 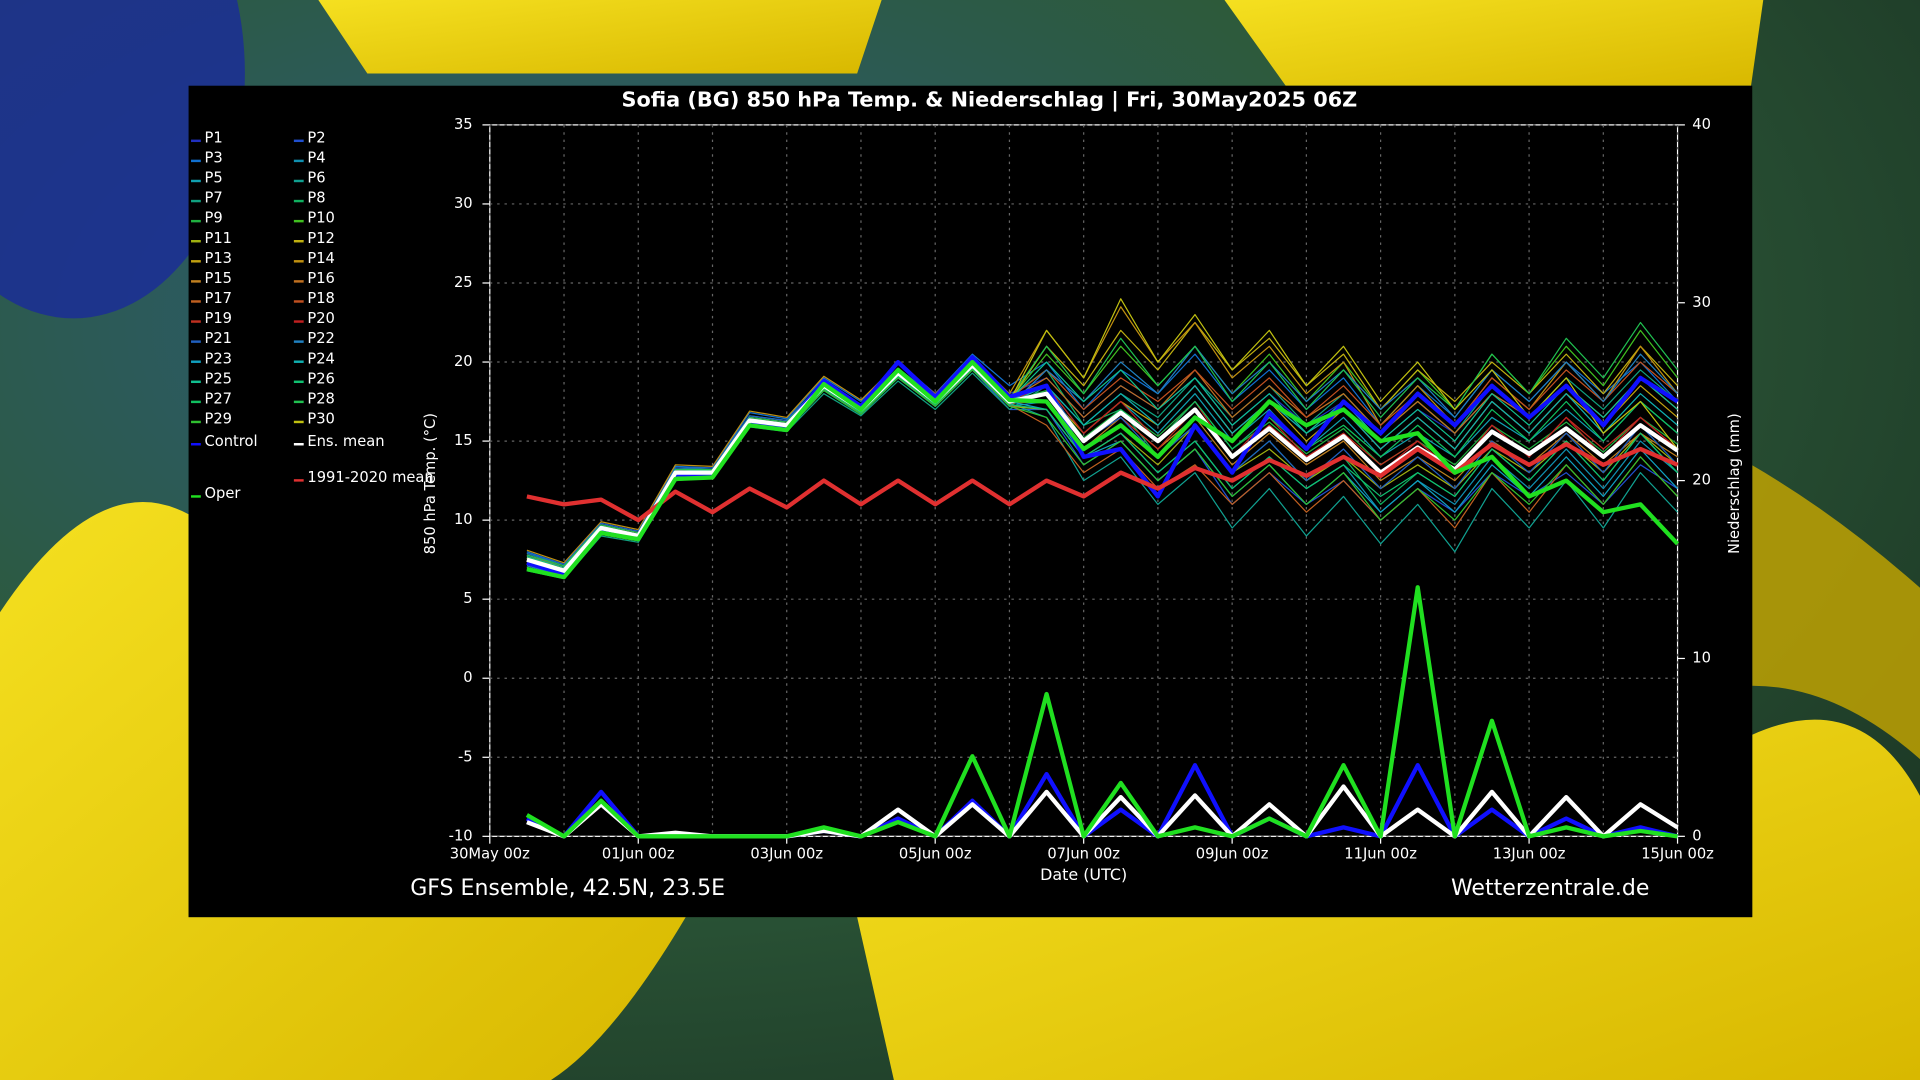 I want to click on footer-right: Wetterzentrale.de, so click(x=1550, y=888).